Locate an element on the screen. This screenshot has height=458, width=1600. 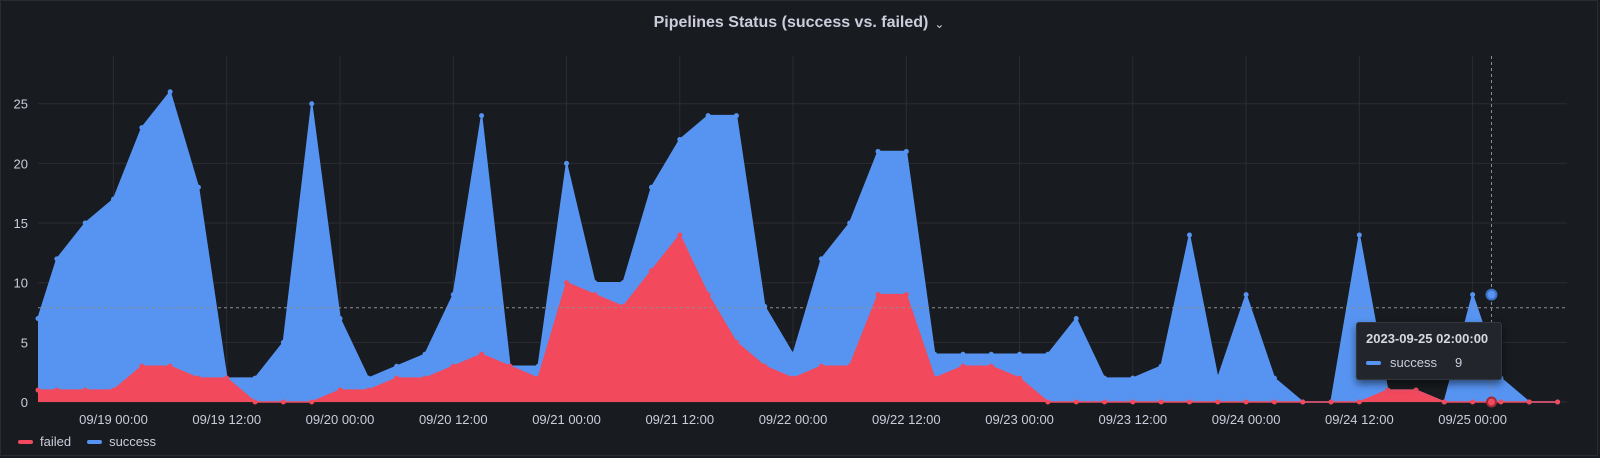
y-tick-label-0: 0 is located at coordinates (24, 402).